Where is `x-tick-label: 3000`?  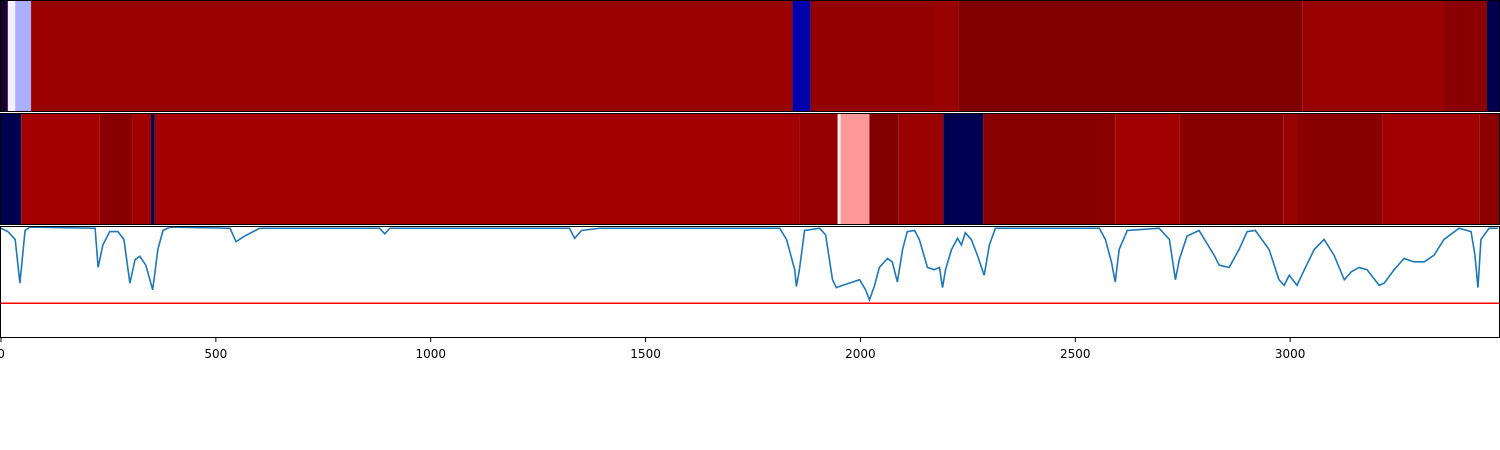
x-tick-label: 3000 is located at coordinates (1290, 354).